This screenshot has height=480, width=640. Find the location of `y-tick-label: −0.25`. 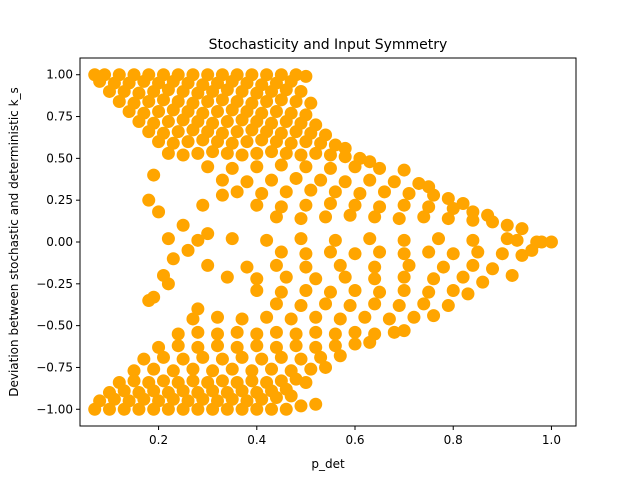

y-tick-label: −0.25 is located at coordinates (54, 284).